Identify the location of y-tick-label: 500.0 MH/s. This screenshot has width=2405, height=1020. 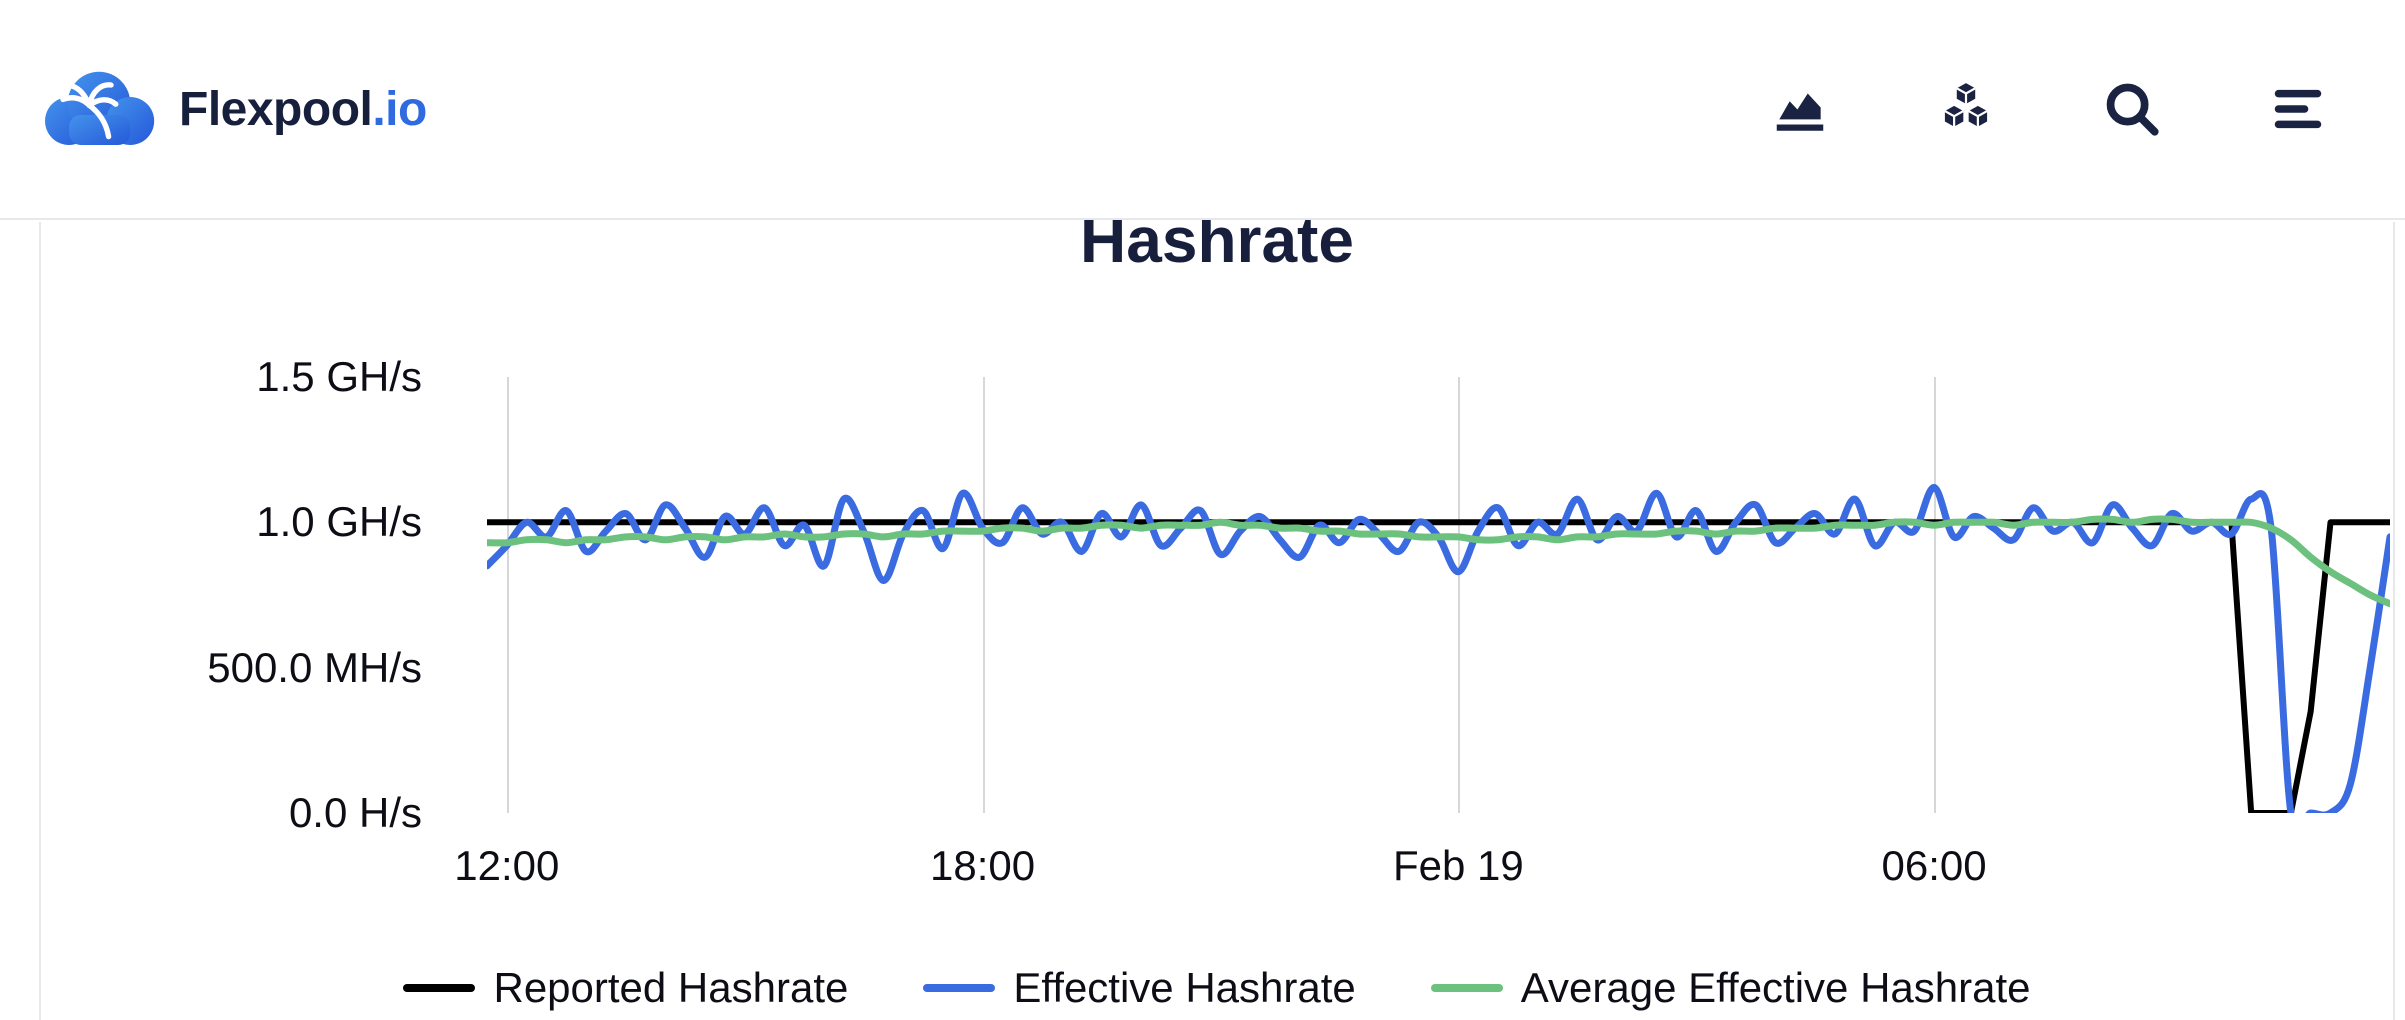
(314, 667).